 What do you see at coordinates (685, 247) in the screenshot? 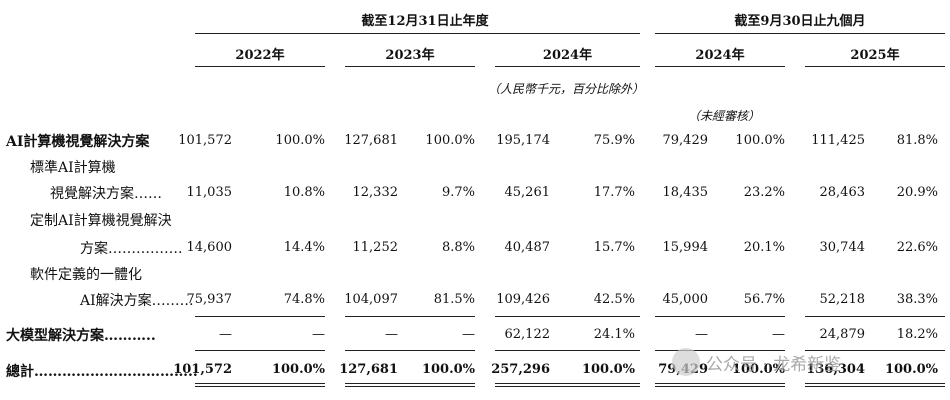
I see `cell: 15,994` at bounding box center [685, 247].